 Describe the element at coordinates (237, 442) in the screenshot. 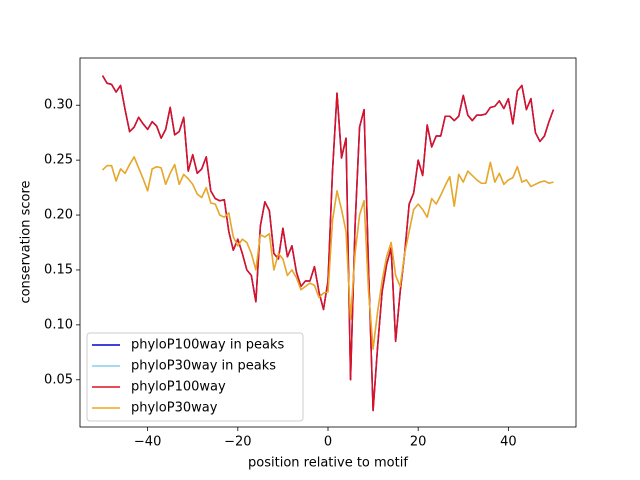

I see `x-tick-label: −20` at that location.